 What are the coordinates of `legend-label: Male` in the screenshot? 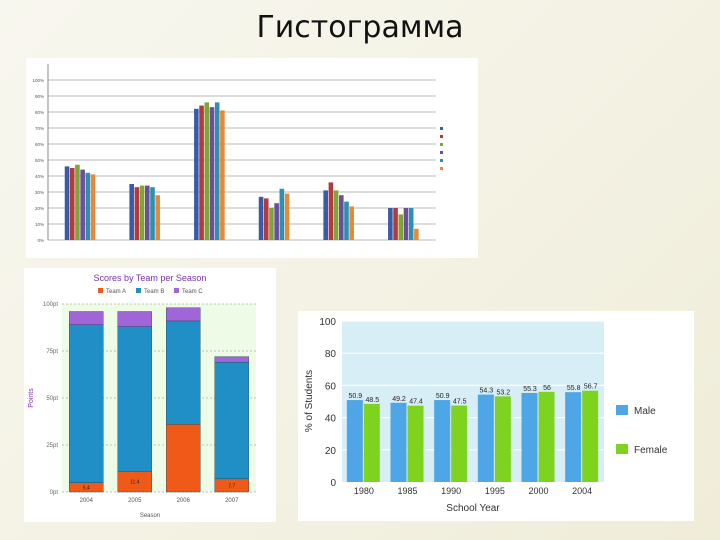 It's located at (645, 411).